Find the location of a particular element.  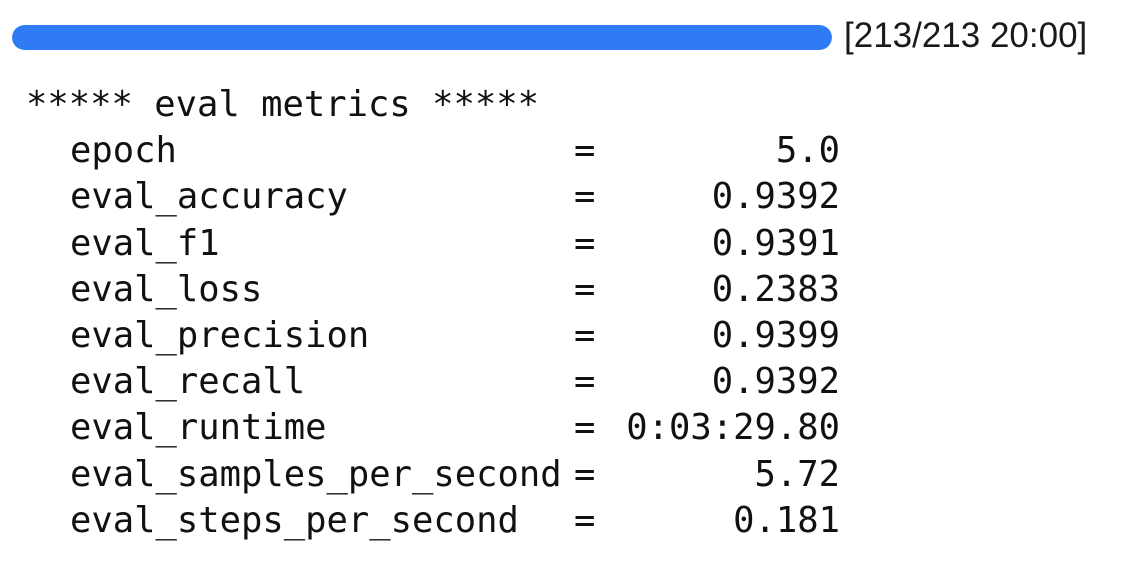

metric-row: eval_recall = 0.9392 is located at coordinates (433, 382).